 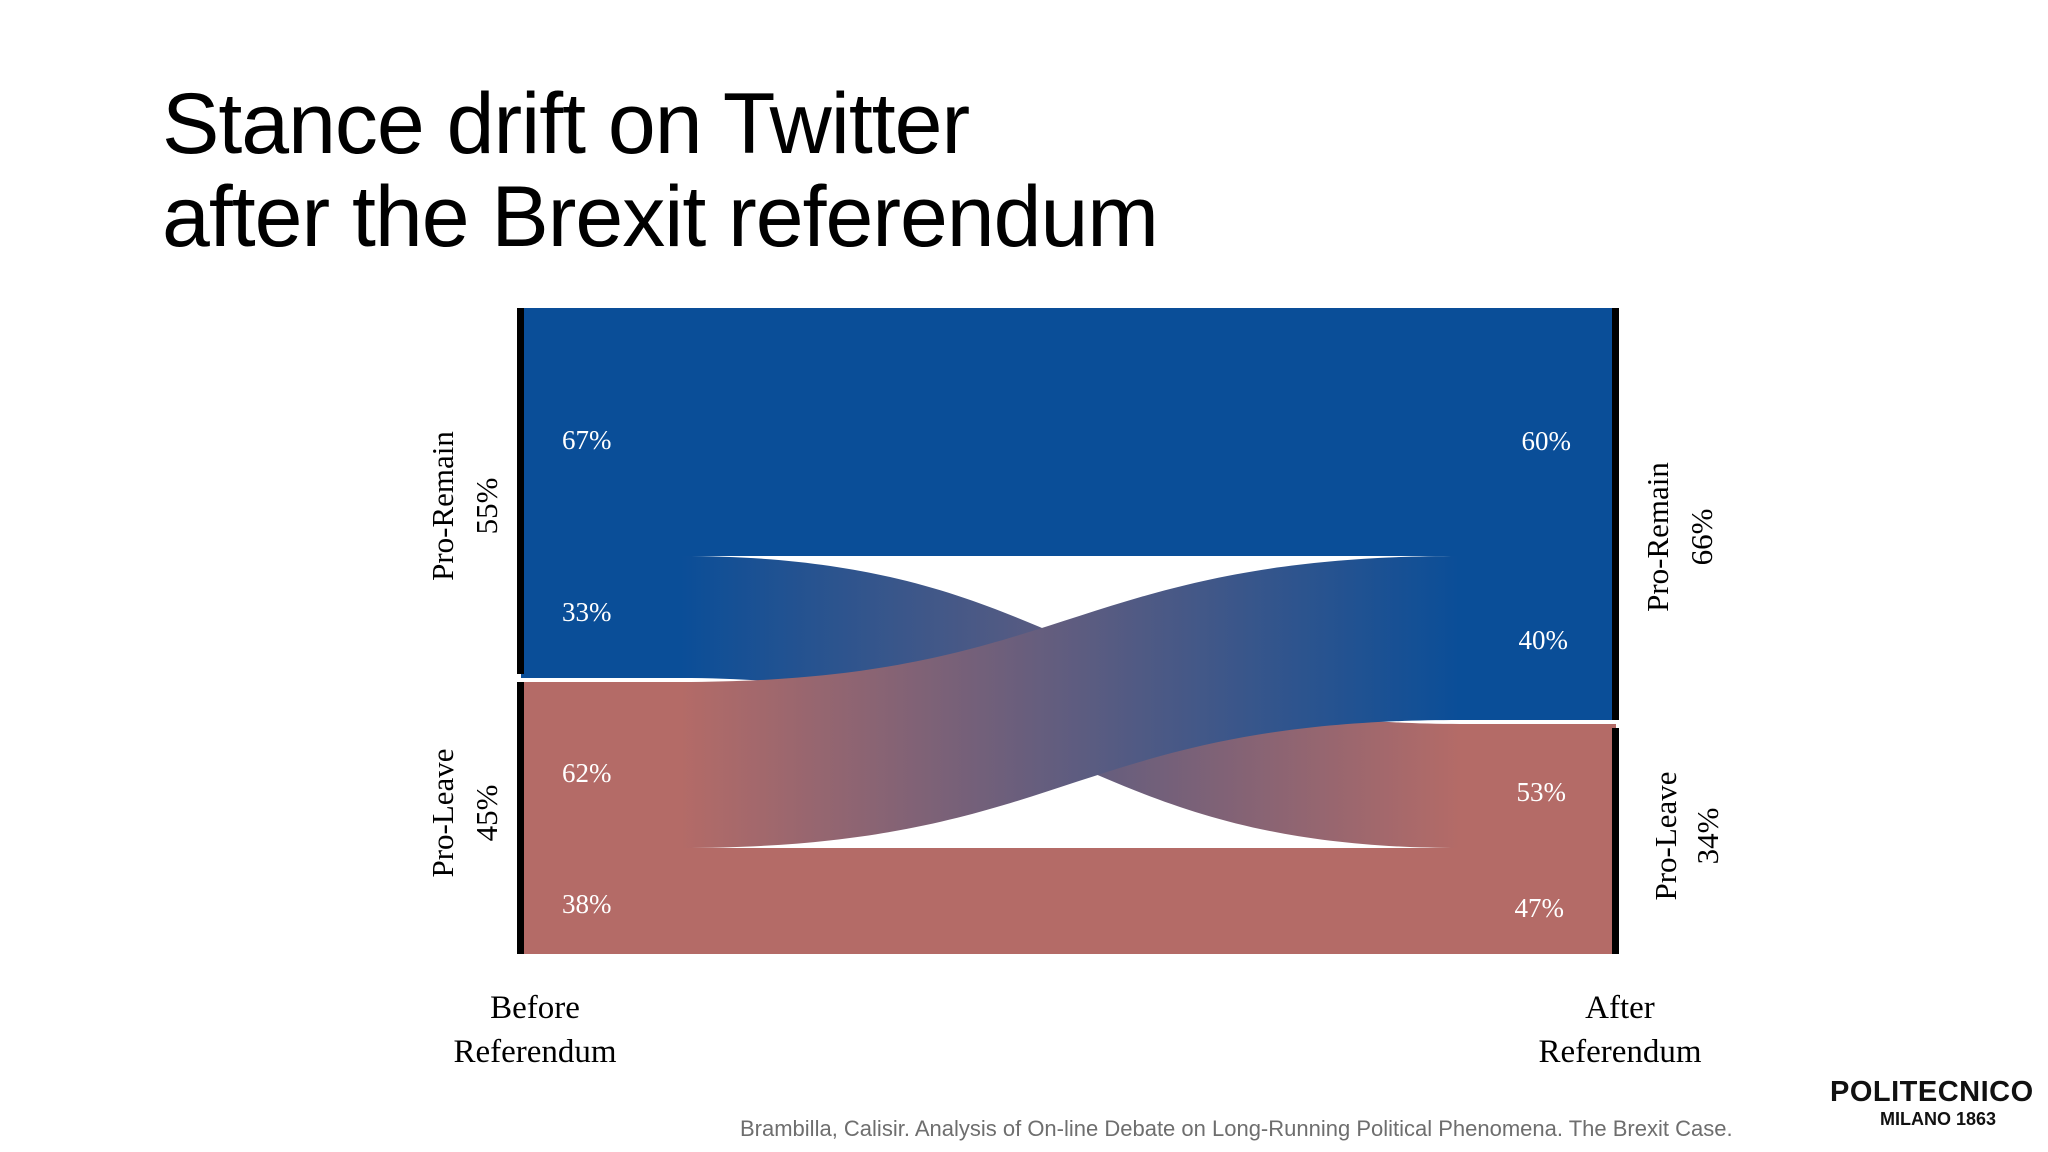 I want to click on node-name-before-remain: Pro-Remain, so click(x=442, y=506).